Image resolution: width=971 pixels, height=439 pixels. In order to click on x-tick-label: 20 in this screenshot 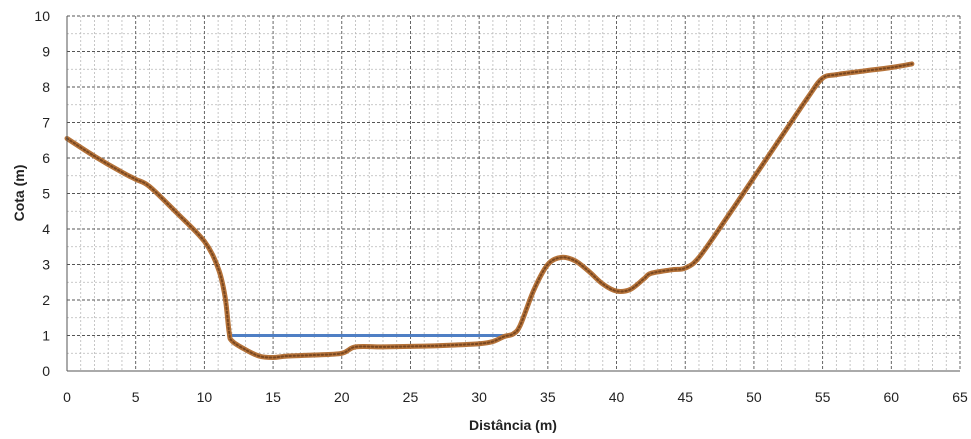, I will do `click(342, 397)`.